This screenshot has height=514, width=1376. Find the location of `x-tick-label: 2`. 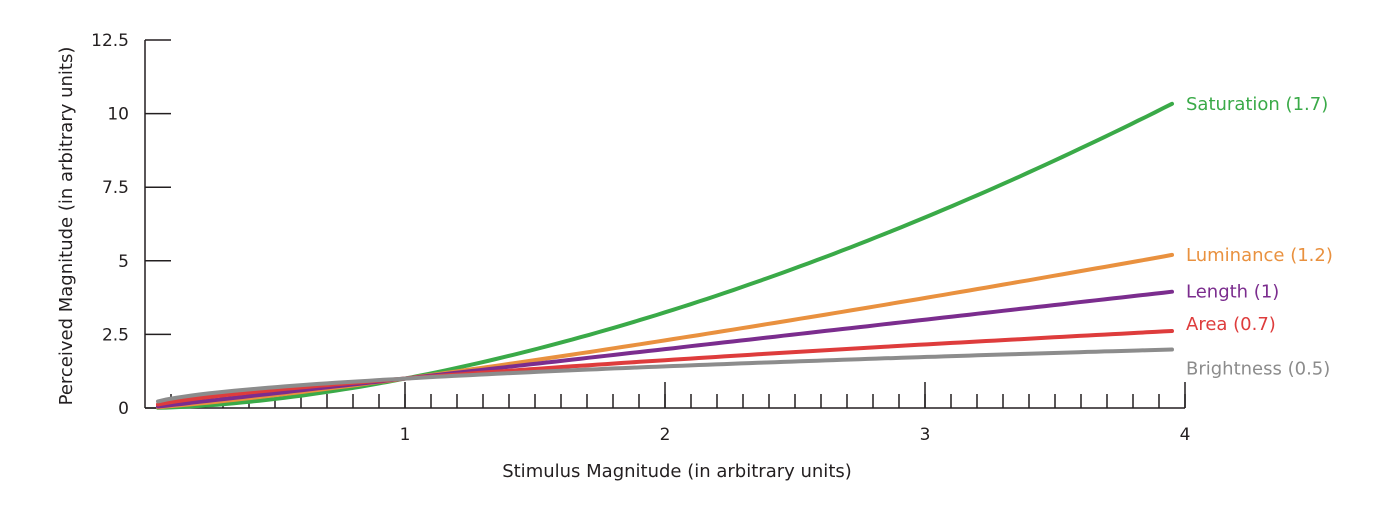

x-tick-label: 2 is located at coordinates (665, 435).